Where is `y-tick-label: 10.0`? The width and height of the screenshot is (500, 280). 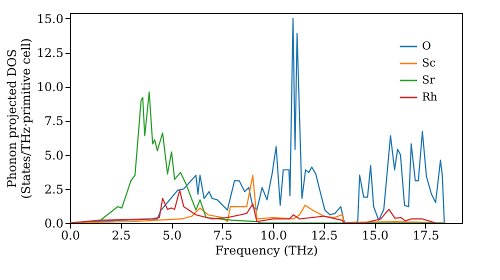
y-tick-label: 10.0 is located at coordinates (50, 87).